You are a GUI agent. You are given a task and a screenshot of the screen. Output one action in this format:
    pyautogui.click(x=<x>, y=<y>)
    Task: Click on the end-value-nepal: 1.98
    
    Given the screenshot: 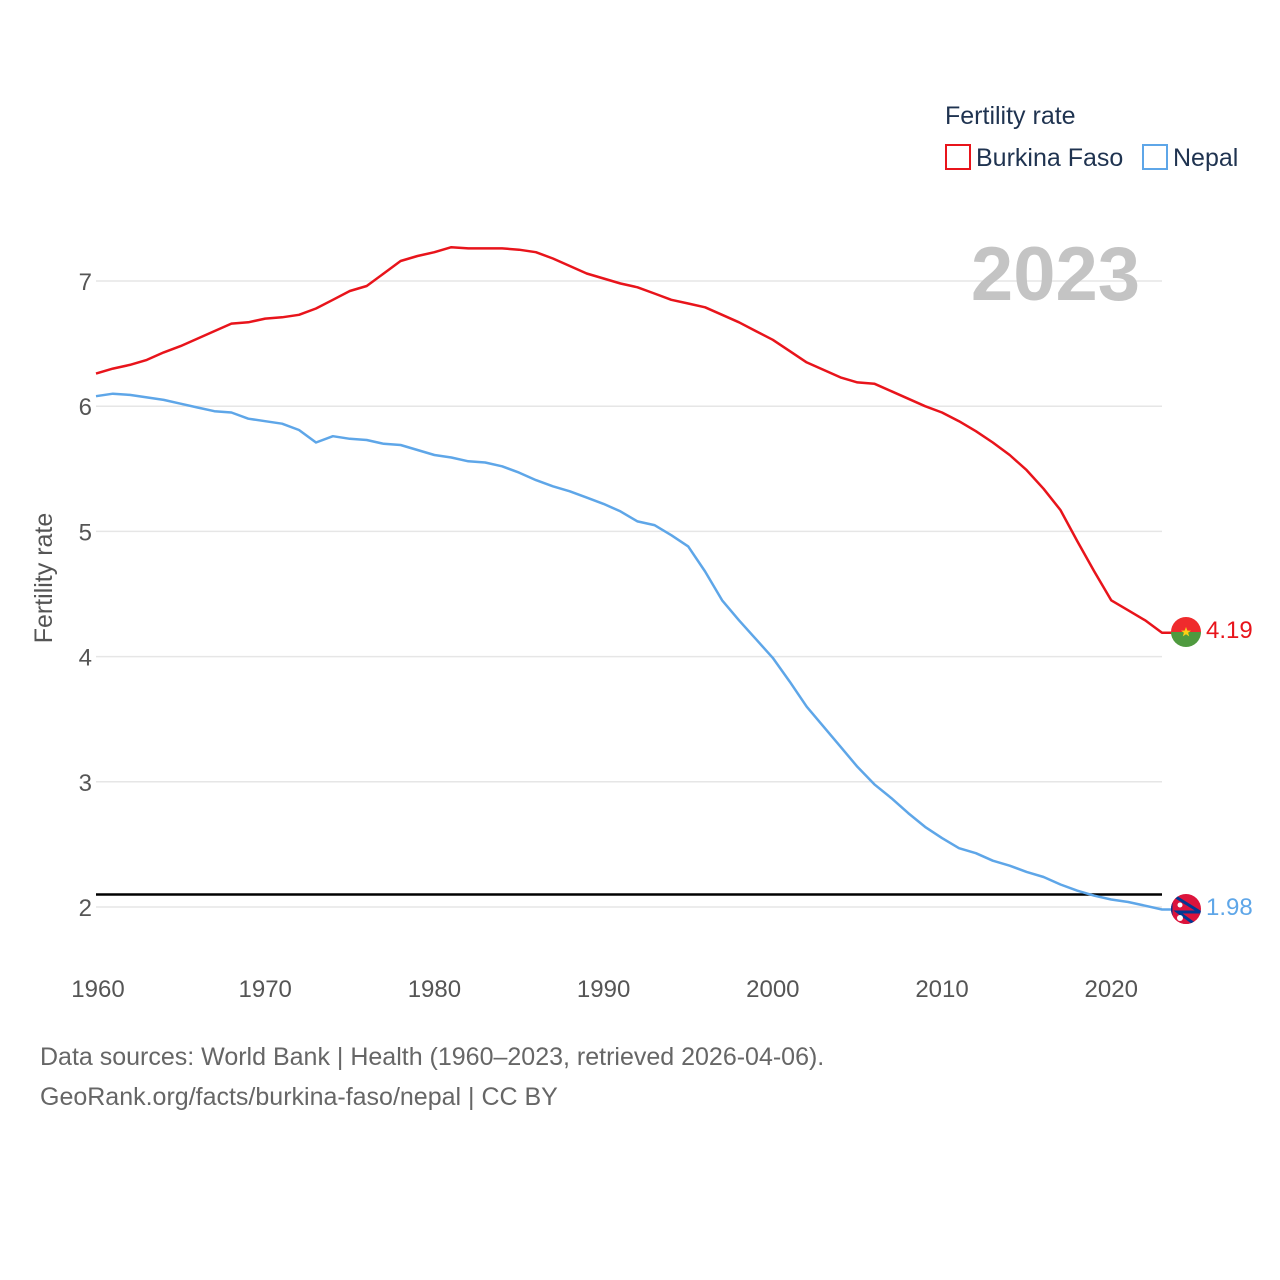 What is the action you would take?
    pyautogui.click(x=1229, y=907)
    